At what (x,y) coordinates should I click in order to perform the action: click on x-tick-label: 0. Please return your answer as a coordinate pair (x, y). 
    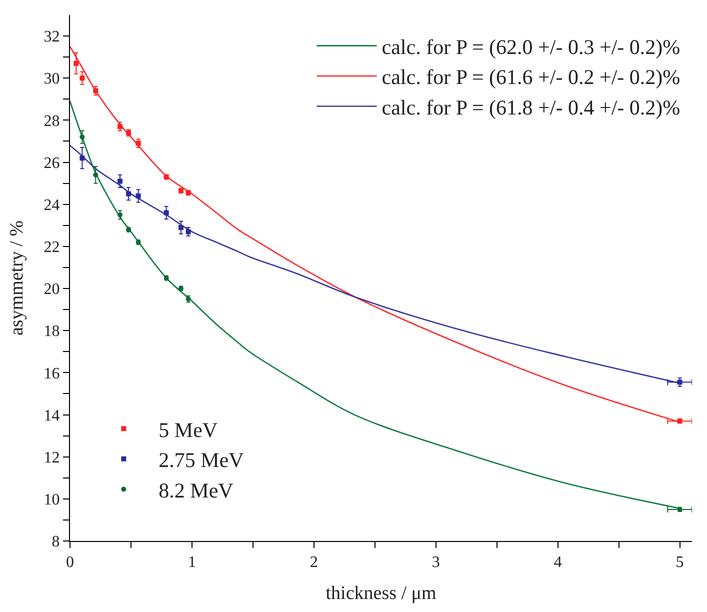
    Looking at the image, I should click on (70, 563).